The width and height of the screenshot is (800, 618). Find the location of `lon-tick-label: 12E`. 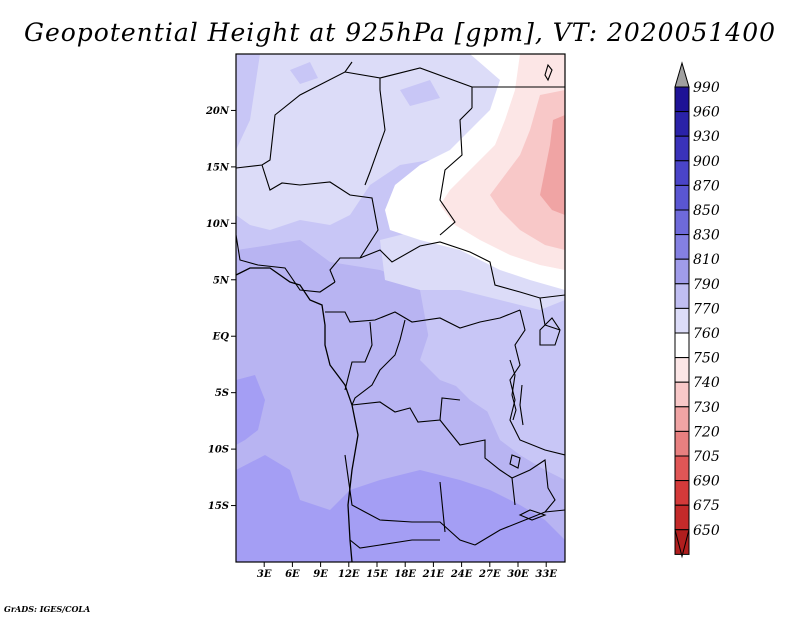

lon-tick-label: 12E is located at coordinates (349, 574).